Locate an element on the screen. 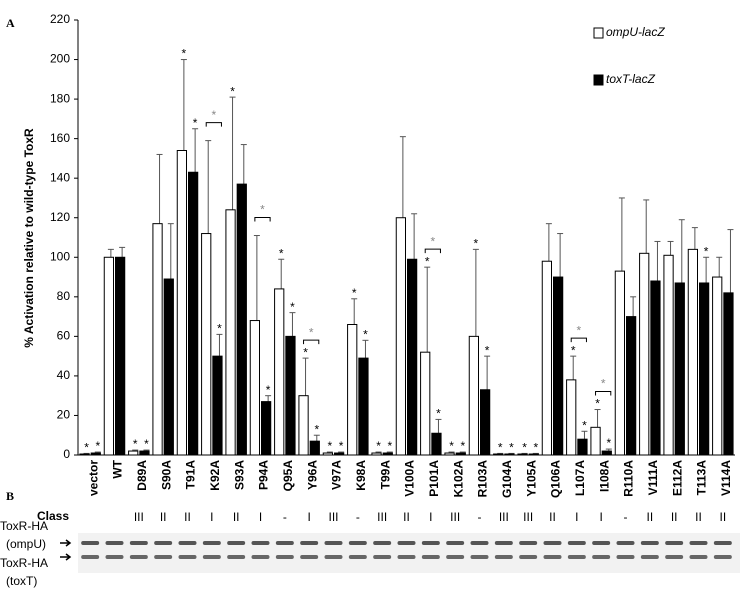  x-tick-label: K102A is located at coordinates (458, 479).